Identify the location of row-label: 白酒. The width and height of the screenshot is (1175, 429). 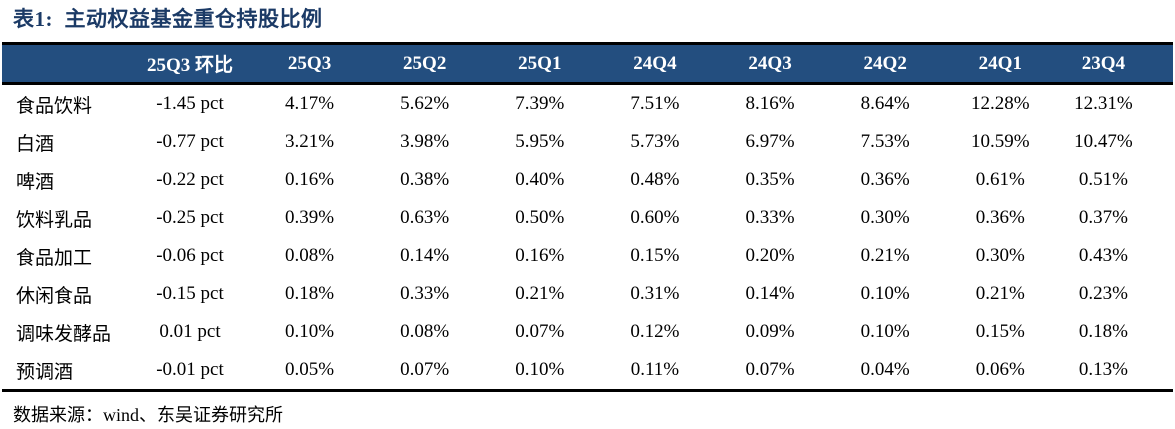
(35, 144).